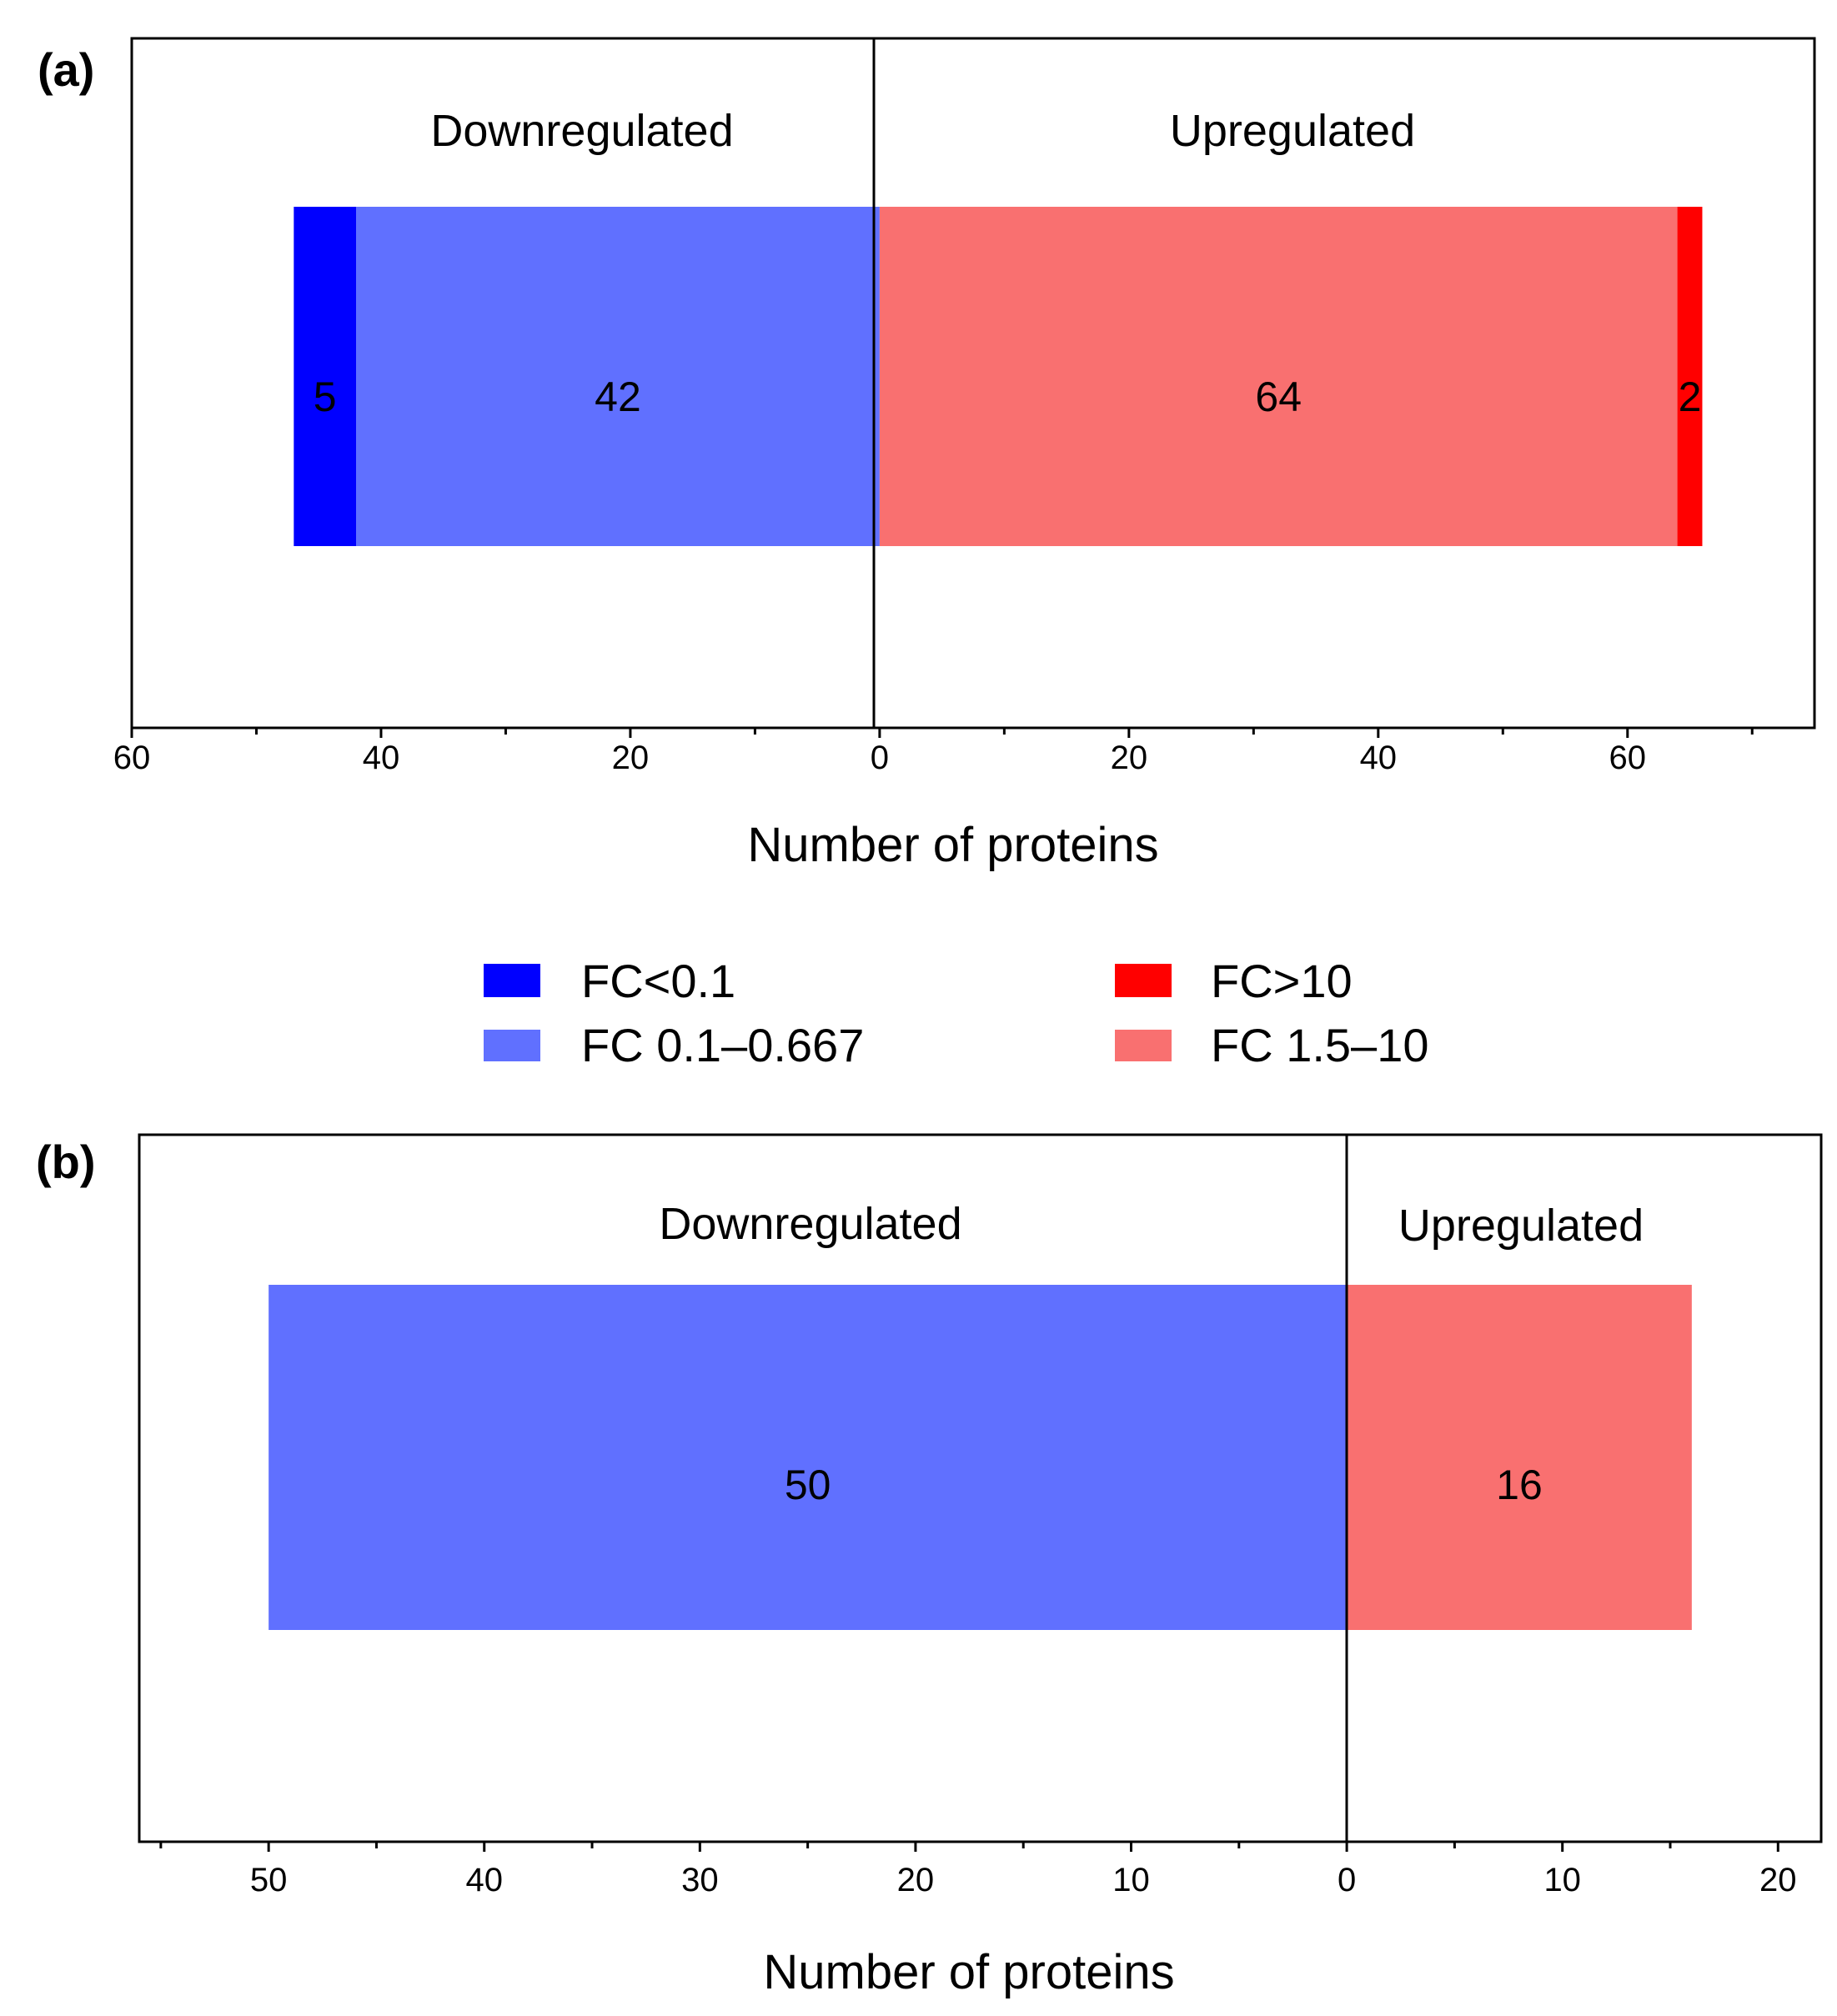 This screenshot has height=2016, width=1837. What do you see at coordinates (810, 1224) in the screenshot?
I see `panel-b-downregulated-label: Downregulated` at bounding box center [810, 1224].